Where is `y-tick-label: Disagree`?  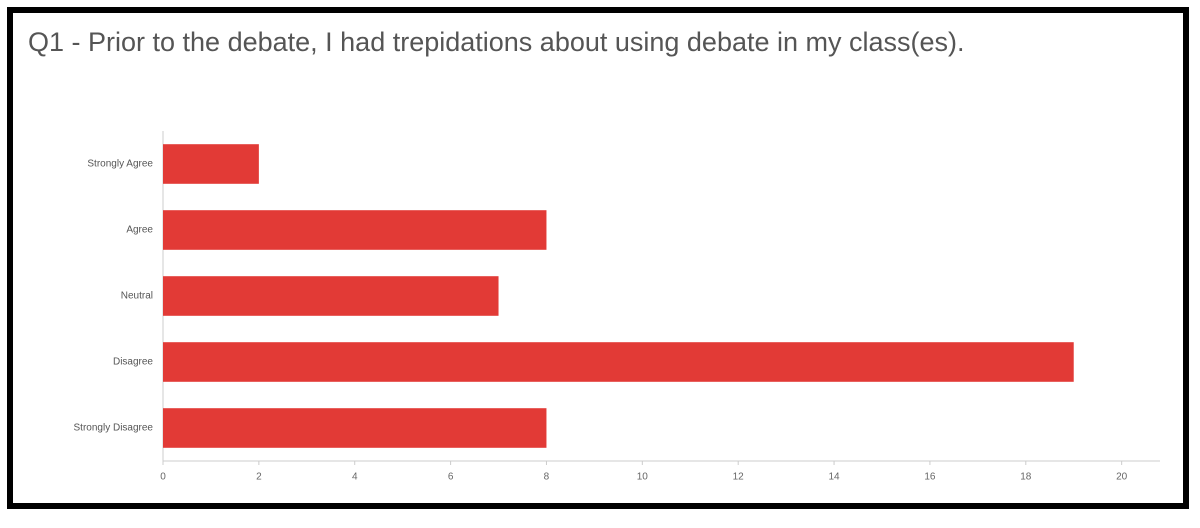
y-tick-label: Disagree is located at coordinates (133, 362).